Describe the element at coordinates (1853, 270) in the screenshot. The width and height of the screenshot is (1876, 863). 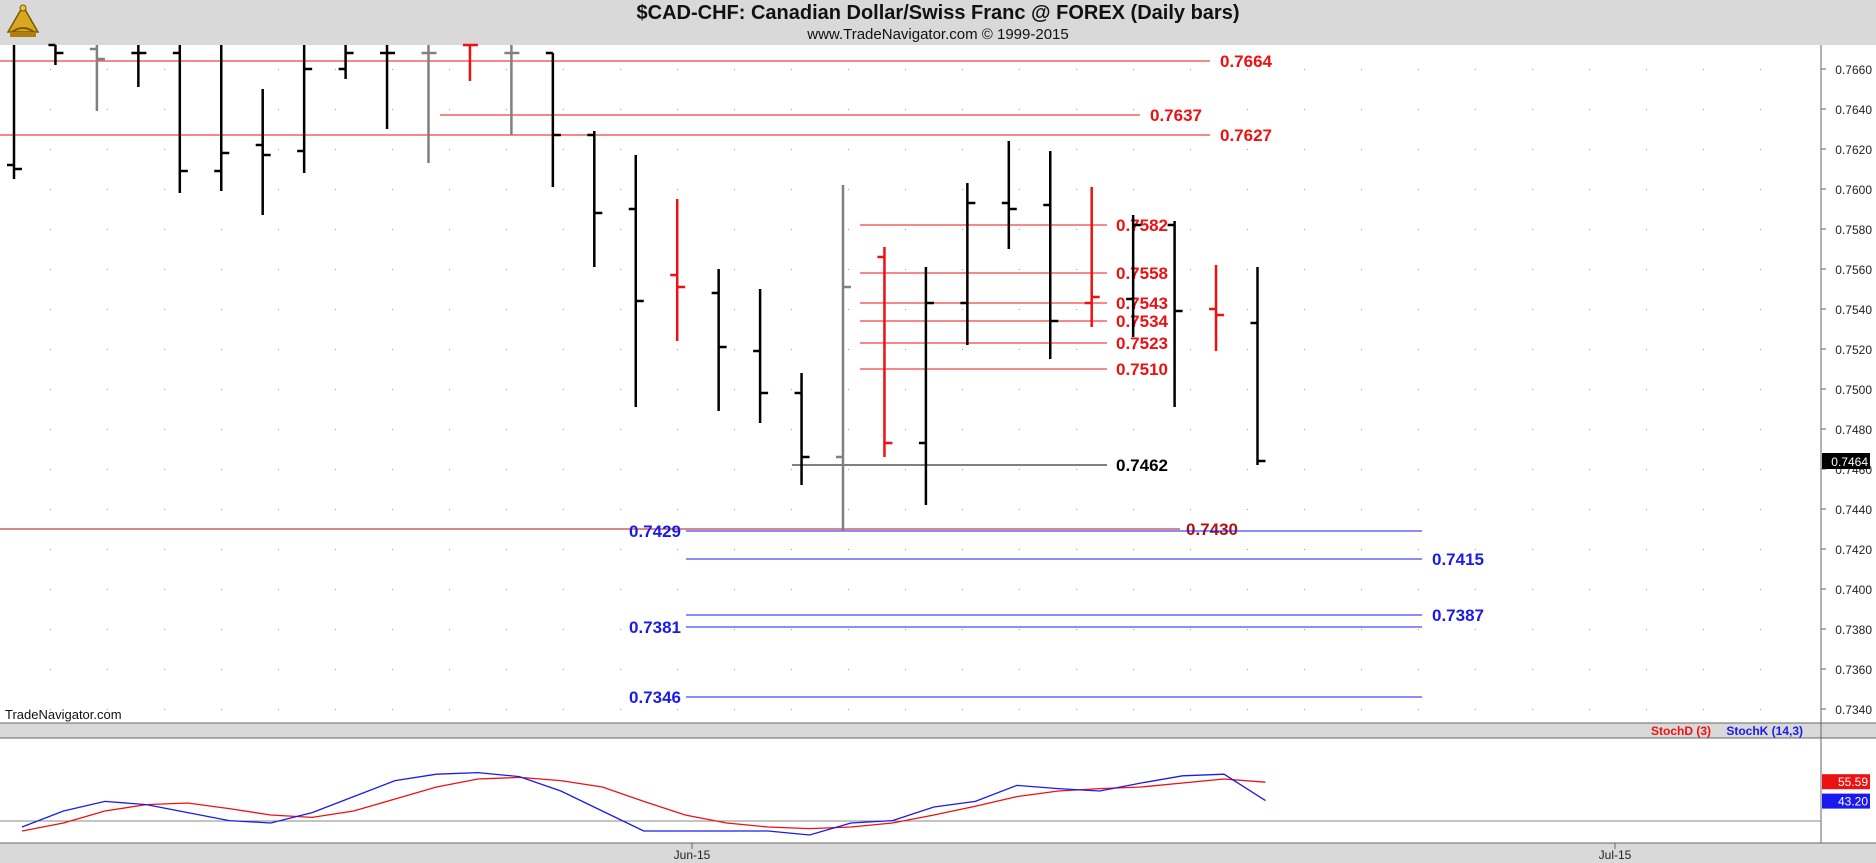
I see `y-tick-label: 0.7560` at that location.